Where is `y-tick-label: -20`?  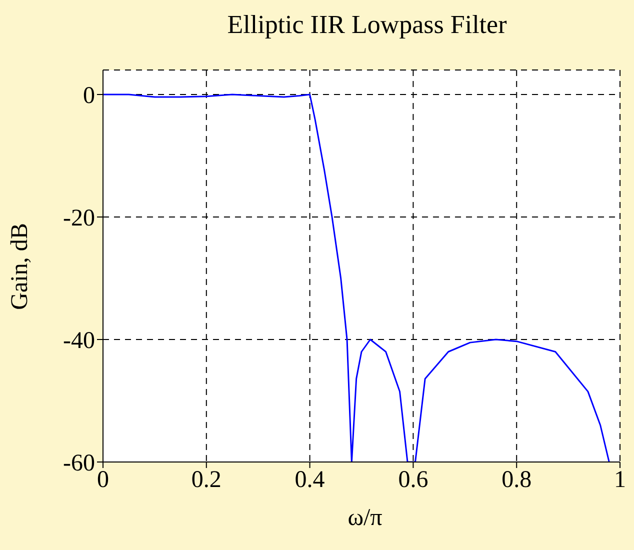 y-tick-label: -20 is located at coordinates (79, 219).